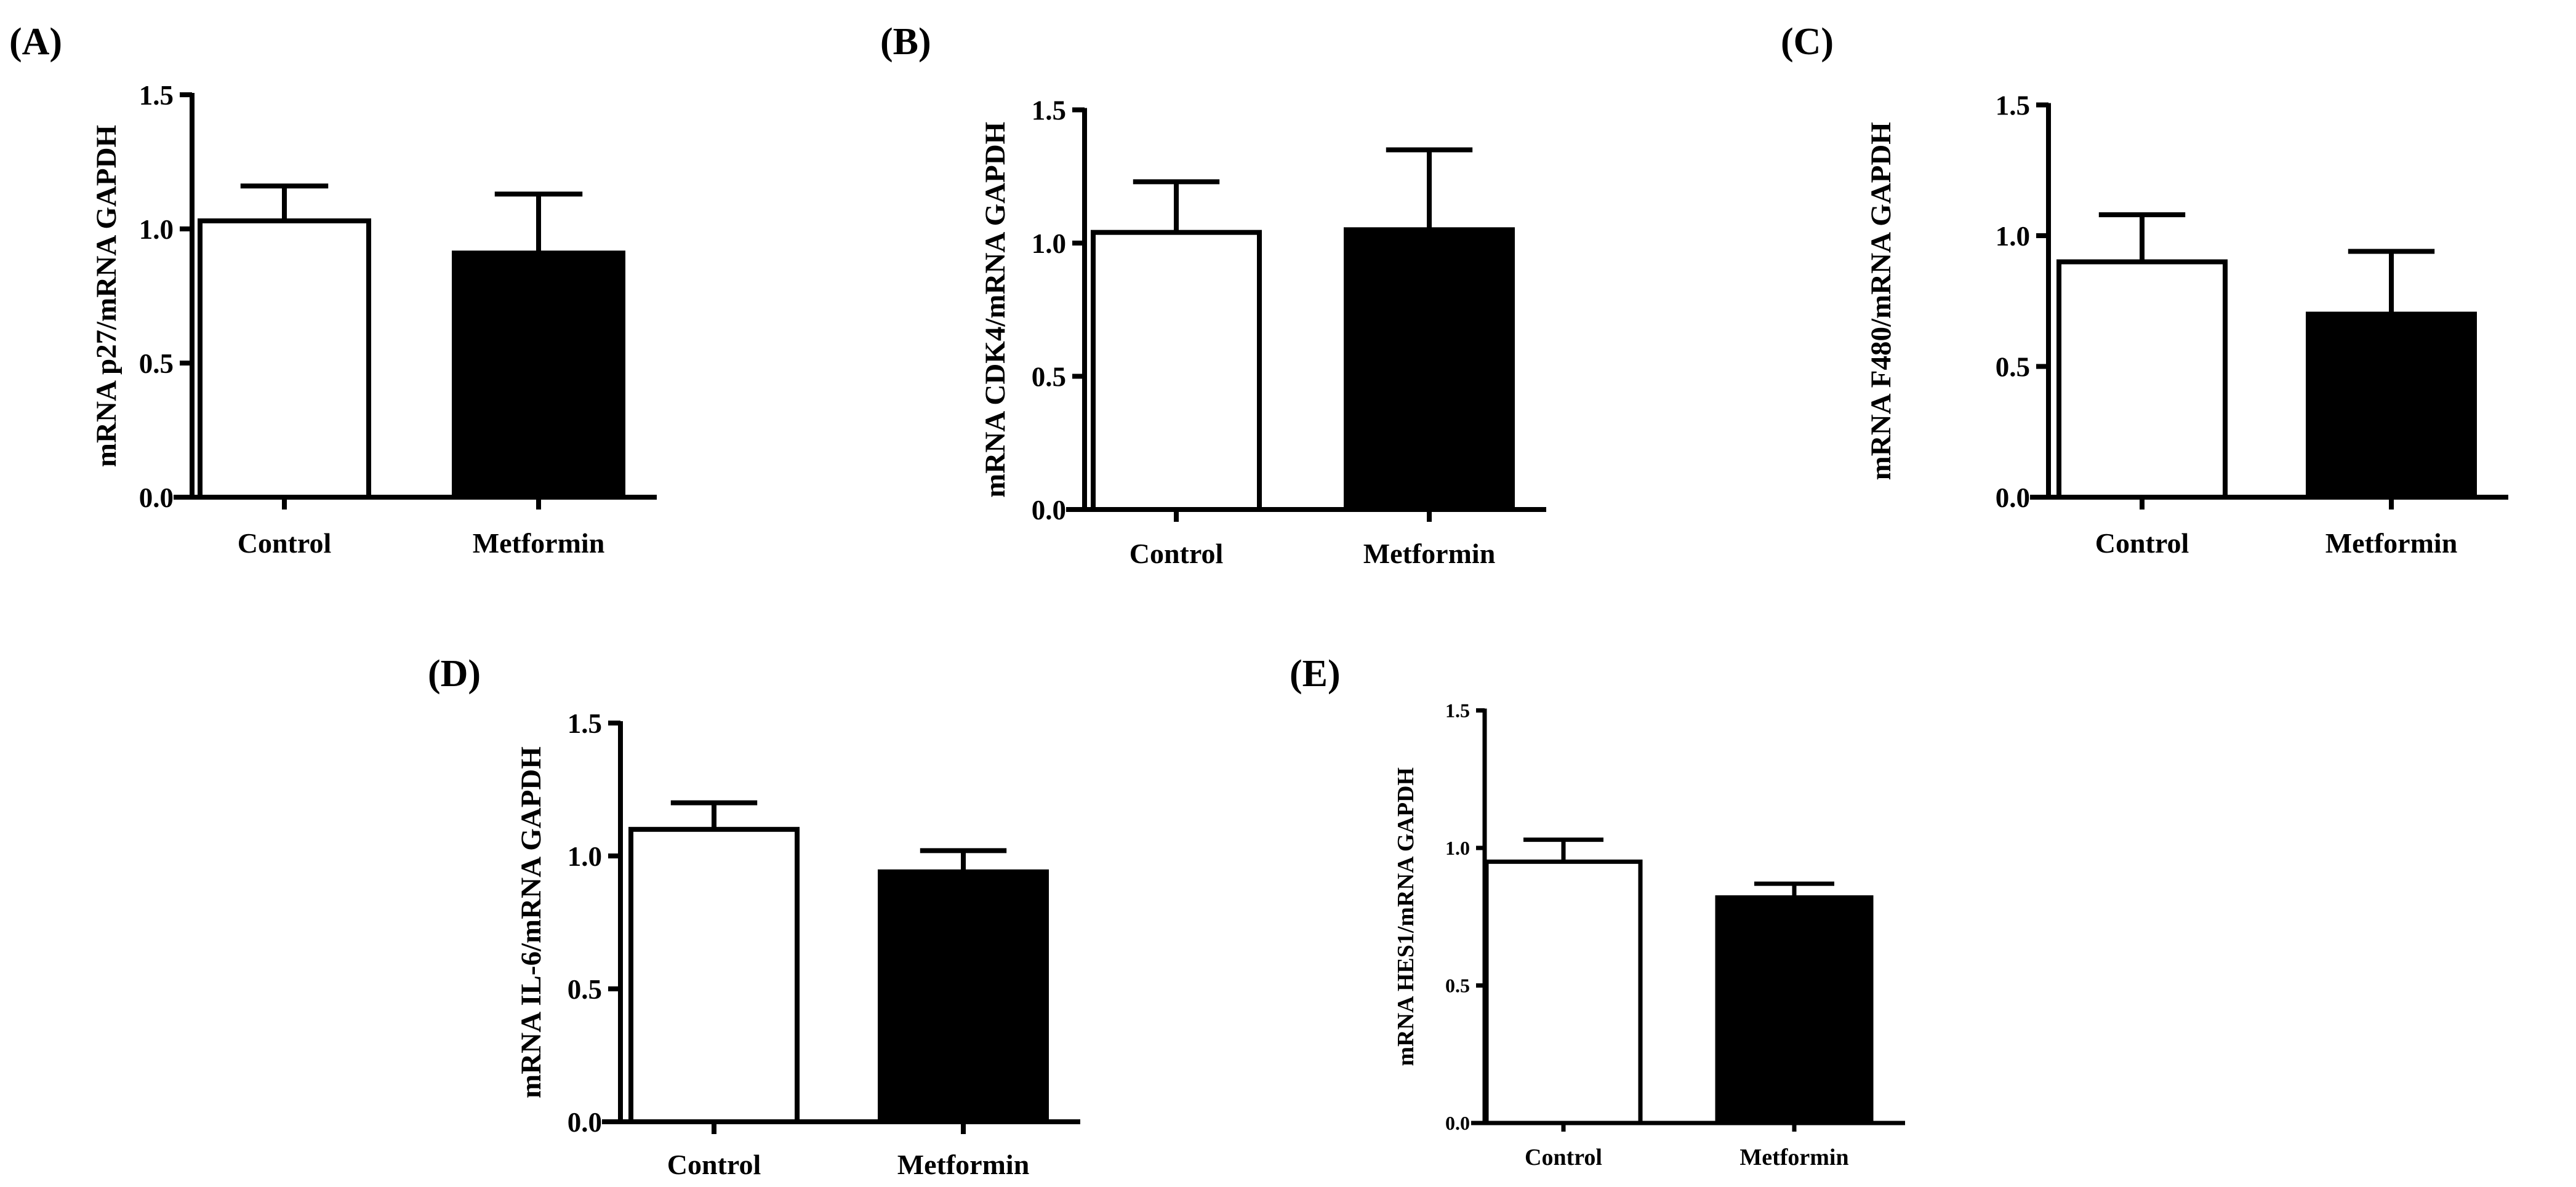 The image size is (2576, 1187). What do you see at coordinates (906, 42) in the screenshot?
I see `panel-label: (B)` at bounding box center [906, 42].